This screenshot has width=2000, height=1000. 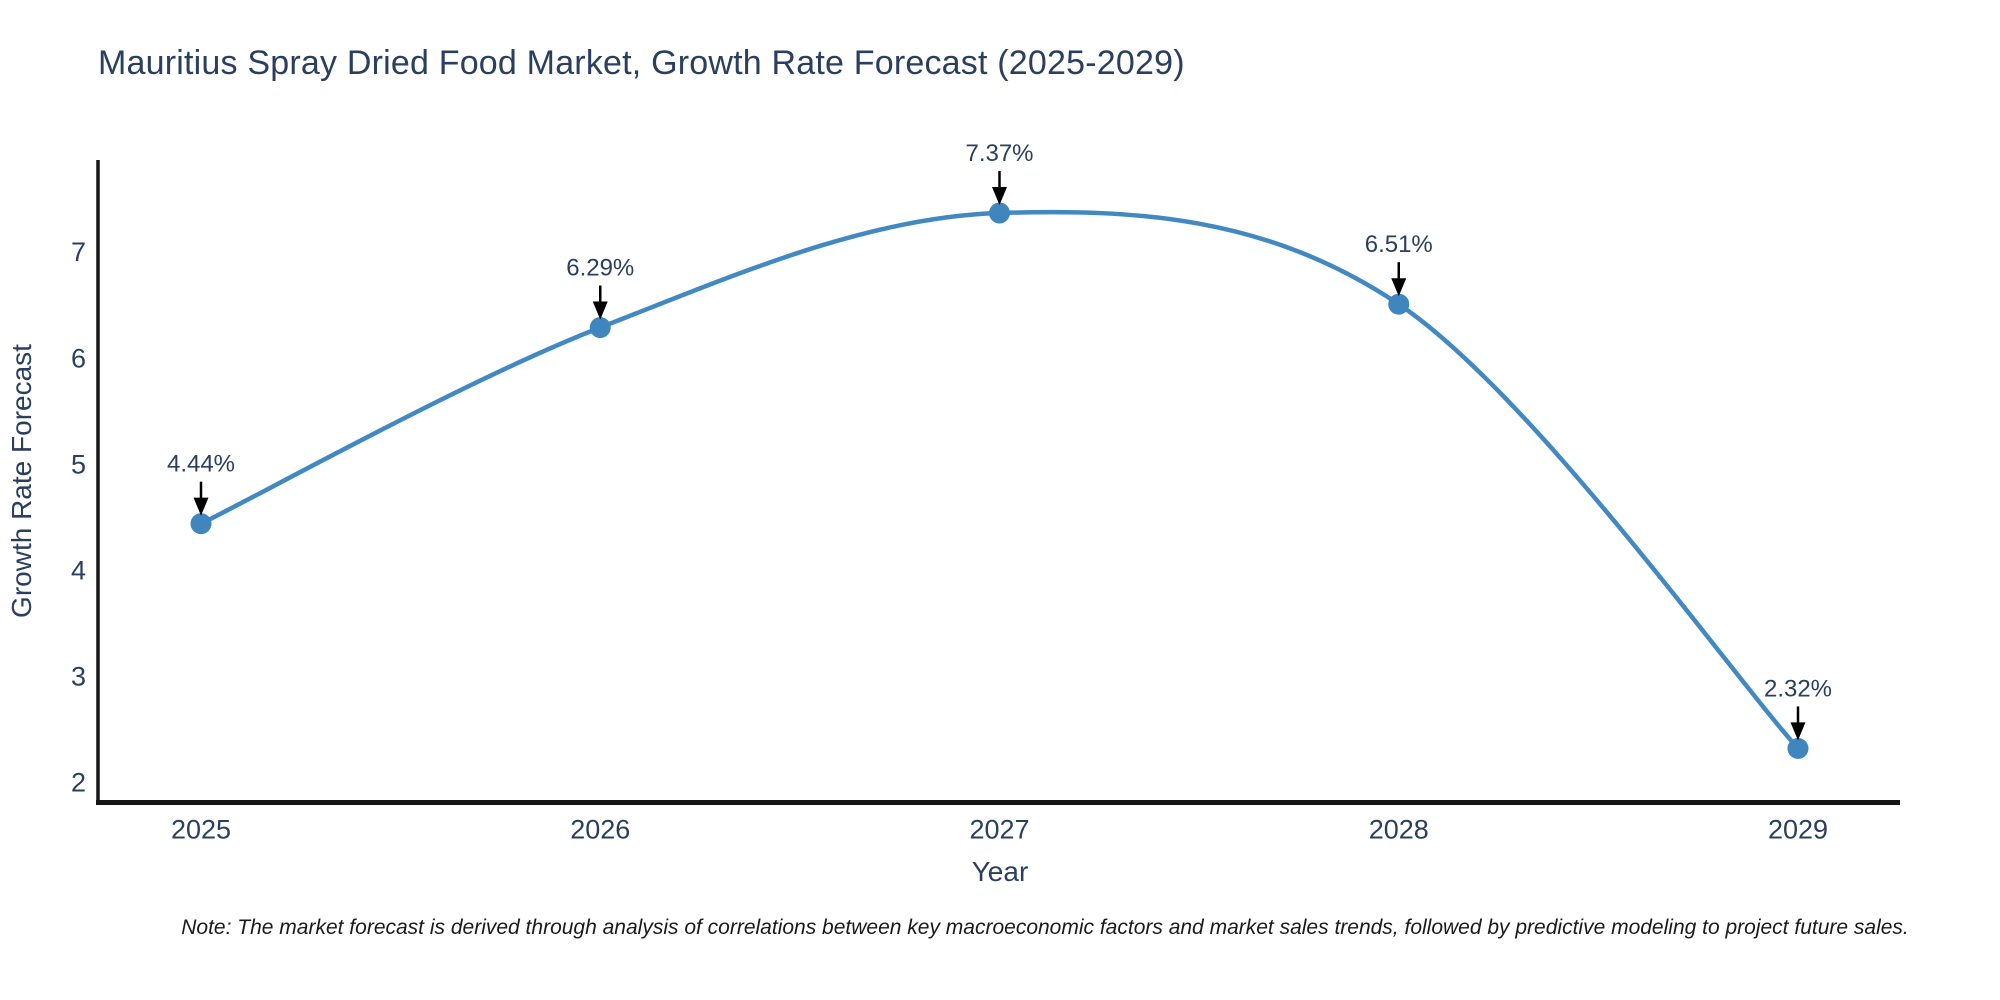 I want to click on point-annotation-label: 7.37%, so click(x=999, y=153).